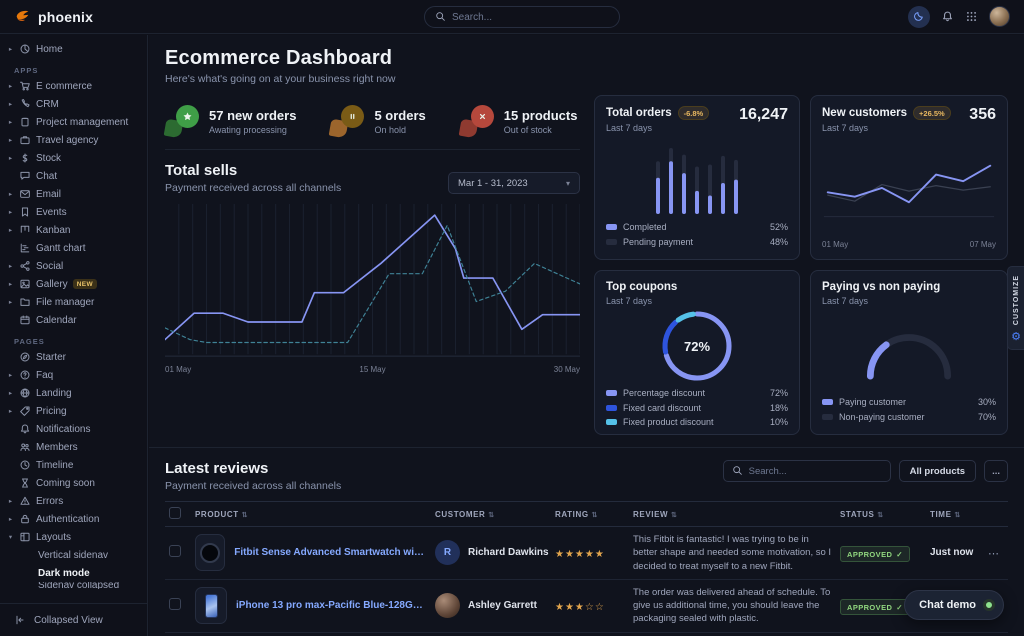 The width and height of the screenshot is (1024, 636). What do you see at coordinates (57, 447) in the screenshot?
I see `sidebar-item-label: Members` at bounding box center [57, 447].